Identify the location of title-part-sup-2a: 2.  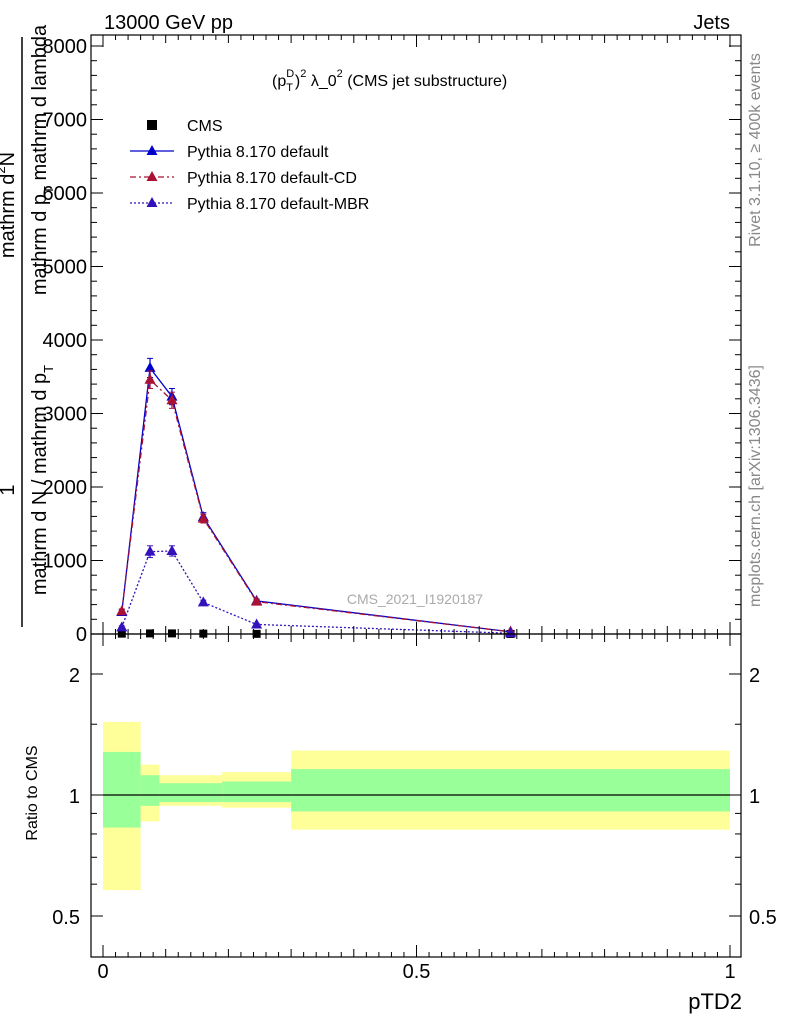
(303, 74).